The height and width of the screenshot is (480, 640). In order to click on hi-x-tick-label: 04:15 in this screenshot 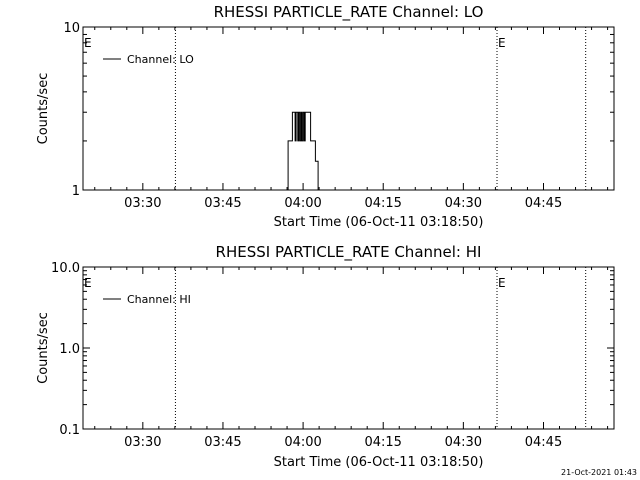, I will do `click(382, 442)`.